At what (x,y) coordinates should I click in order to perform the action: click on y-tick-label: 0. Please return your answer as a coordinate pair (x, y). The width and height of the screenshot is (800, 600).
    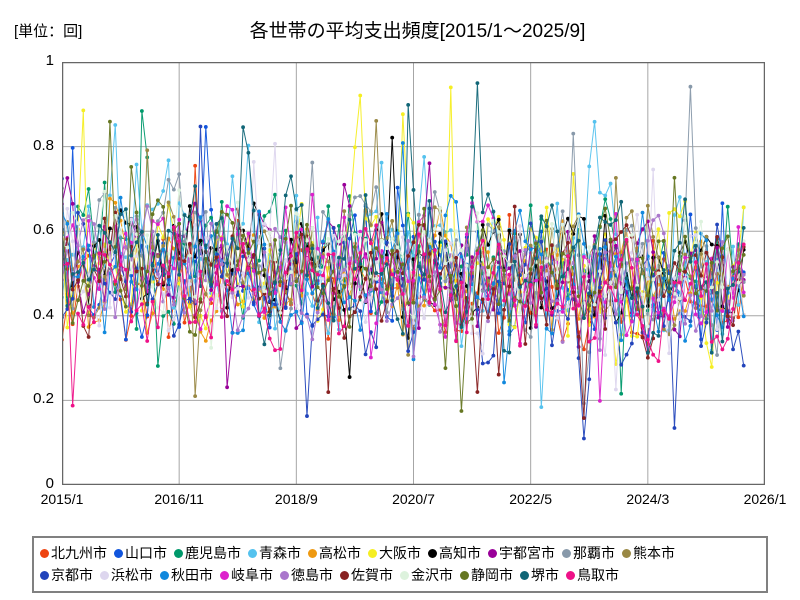
    Looking at the image, I should click on (49, 483).